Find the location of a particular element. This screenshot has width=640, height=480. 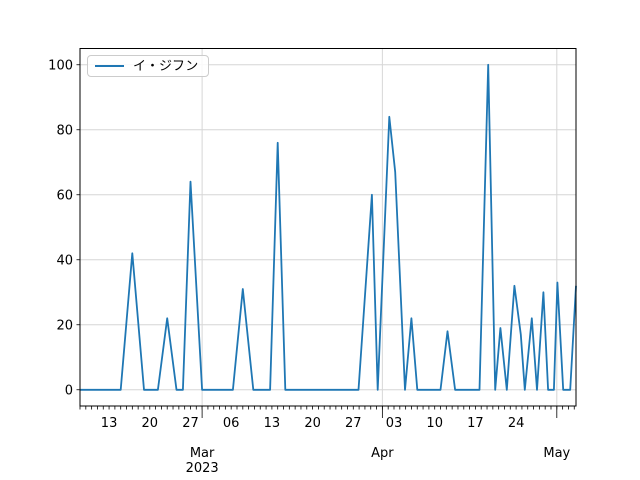

y-tick-label: 40 is located at coordinates (64, 260).